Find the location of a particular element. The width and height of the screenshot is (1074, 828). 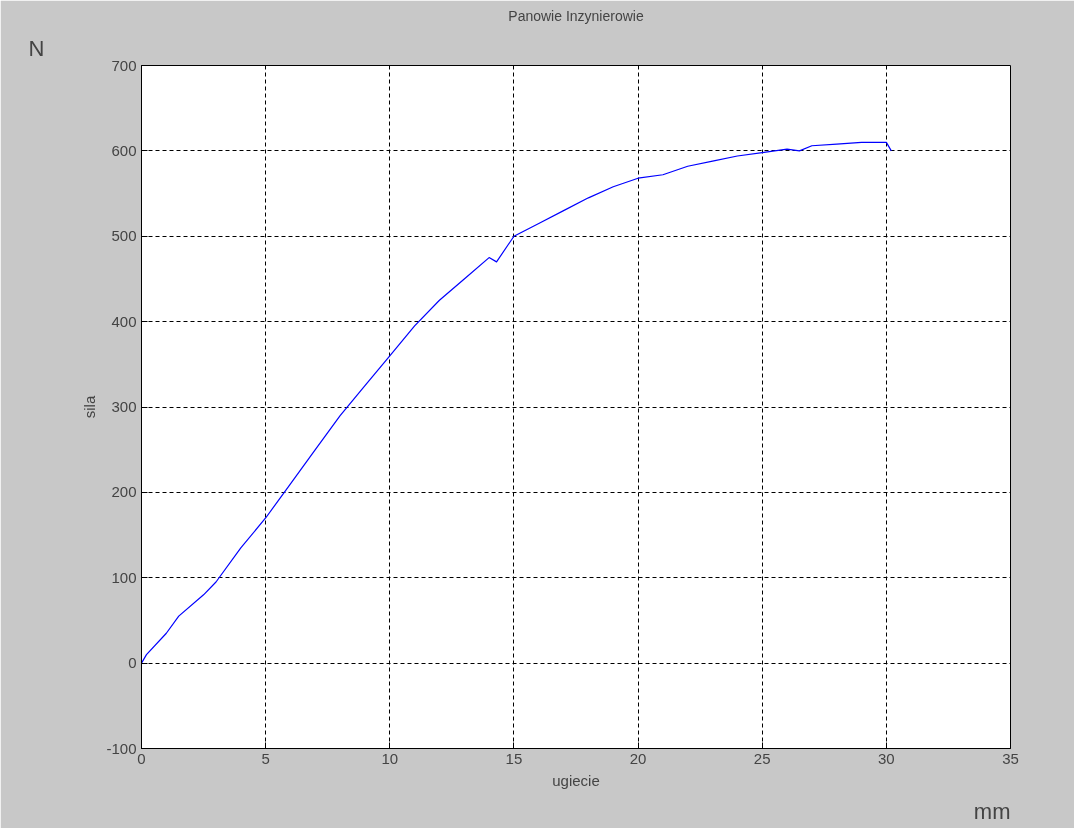

y-tick-label: 700 is located at coordinates (124, 65).